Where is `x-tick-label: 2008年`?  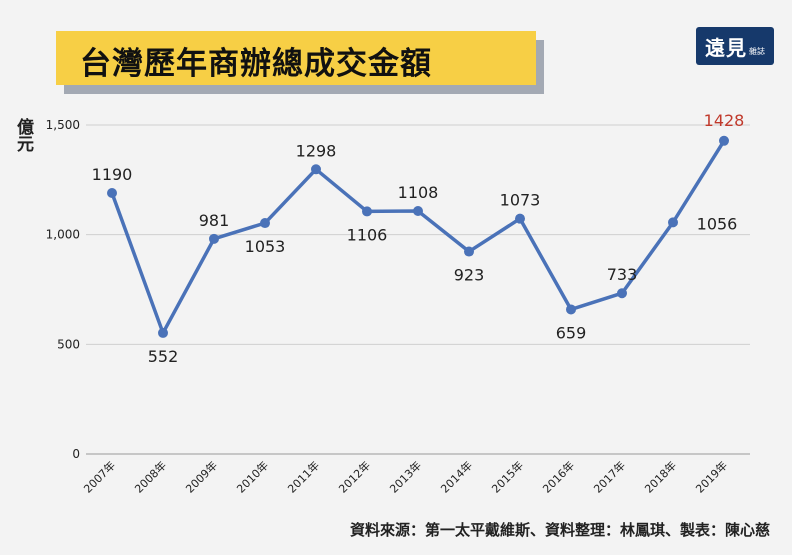 x-tick-label: 2008年 is located at coordinates (150, 476).